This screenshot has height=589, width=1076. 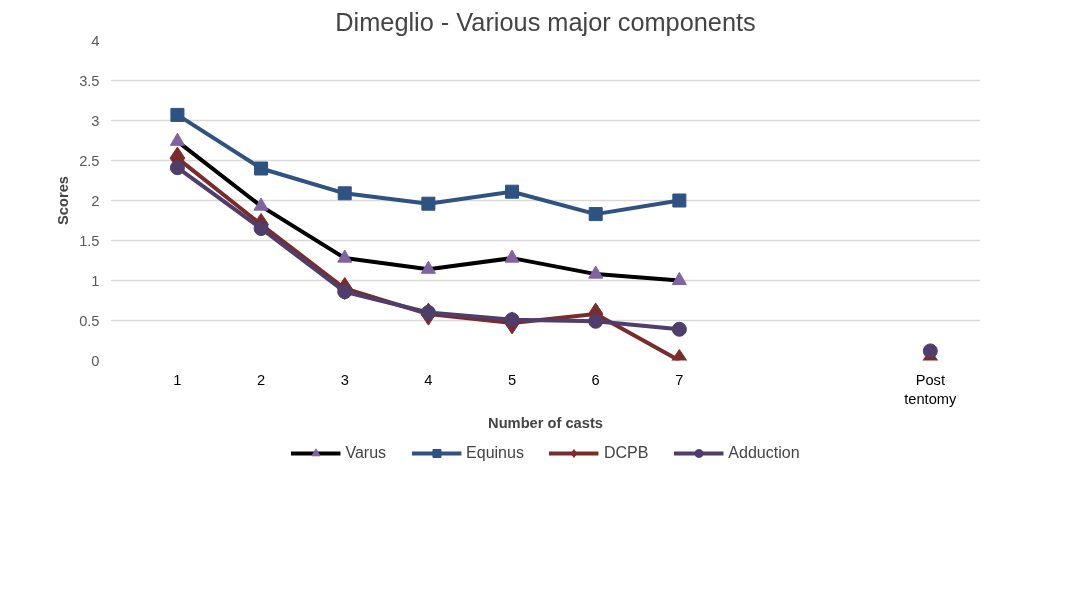 I want to click on x-tick-label: 6, so click(x=595, y=379).